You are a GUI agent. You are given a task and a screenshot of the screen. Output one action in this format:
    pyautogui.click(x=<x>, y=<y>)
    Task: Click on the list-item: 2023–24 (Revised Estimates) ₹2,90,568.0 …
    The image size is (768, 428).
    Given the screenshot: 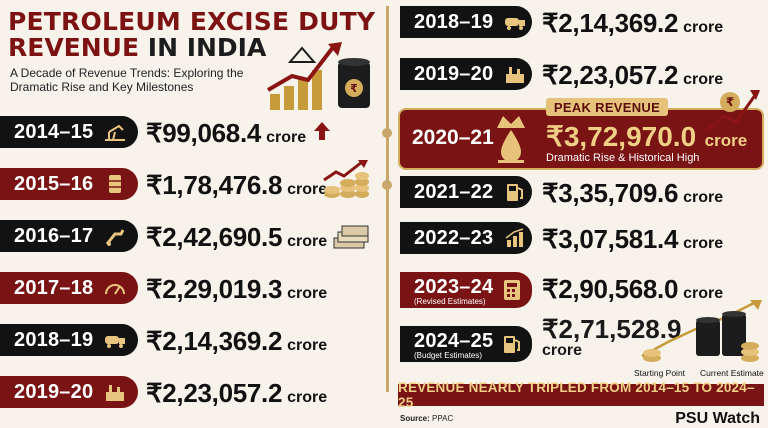 What is the action you would take?
    pyautogui.click(x=582, y=290)
    